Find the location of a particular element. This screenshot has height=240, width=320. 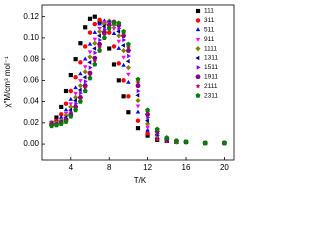

y-tick-label: 0.10 is located at coordinates (31, 37).